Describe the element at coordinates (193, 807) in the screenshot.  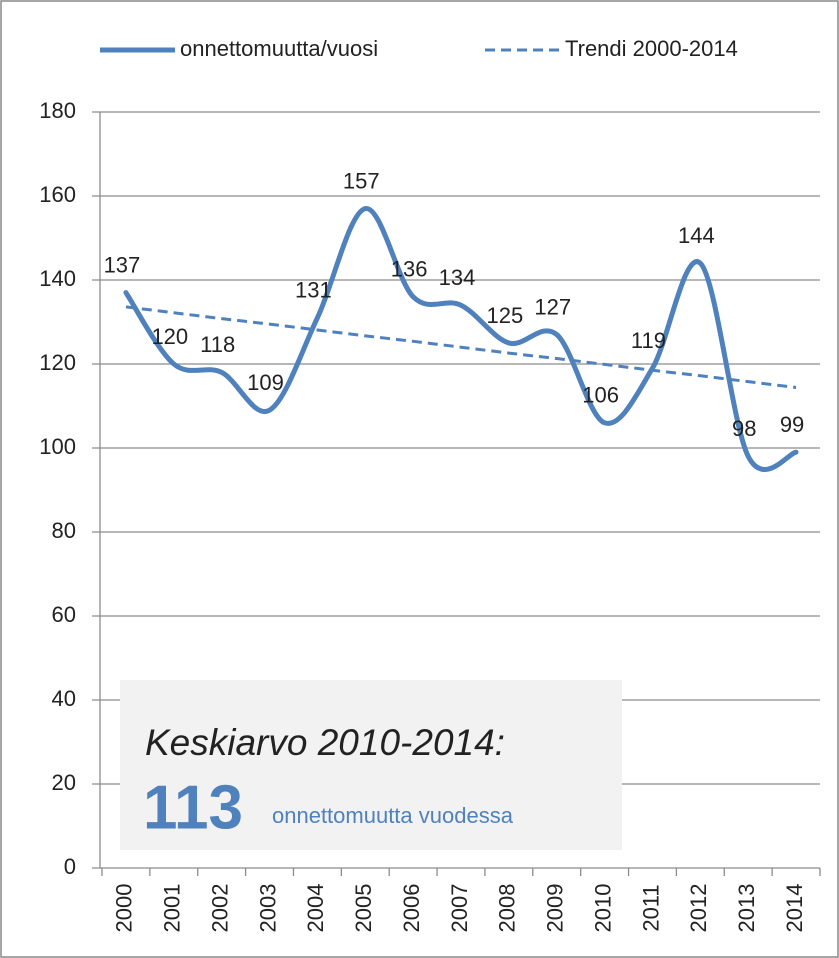
I see `annotation-value: 113` at that location.